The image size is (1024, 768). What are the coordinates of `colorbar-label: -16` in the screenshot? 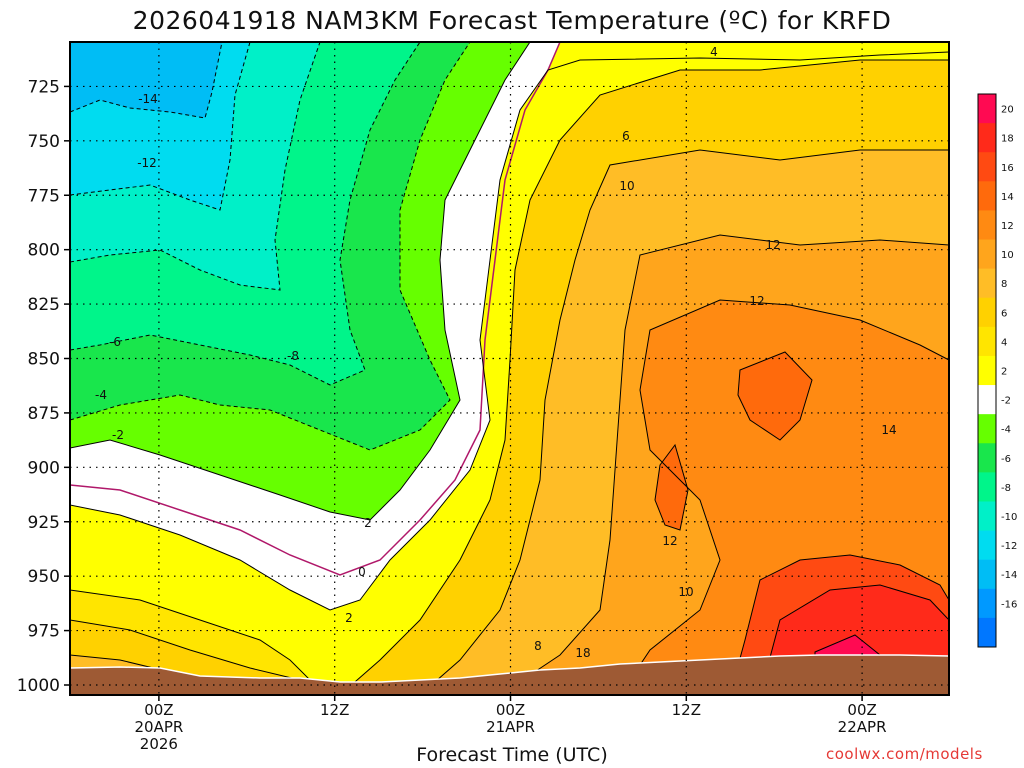 It's located at (1009, 604).